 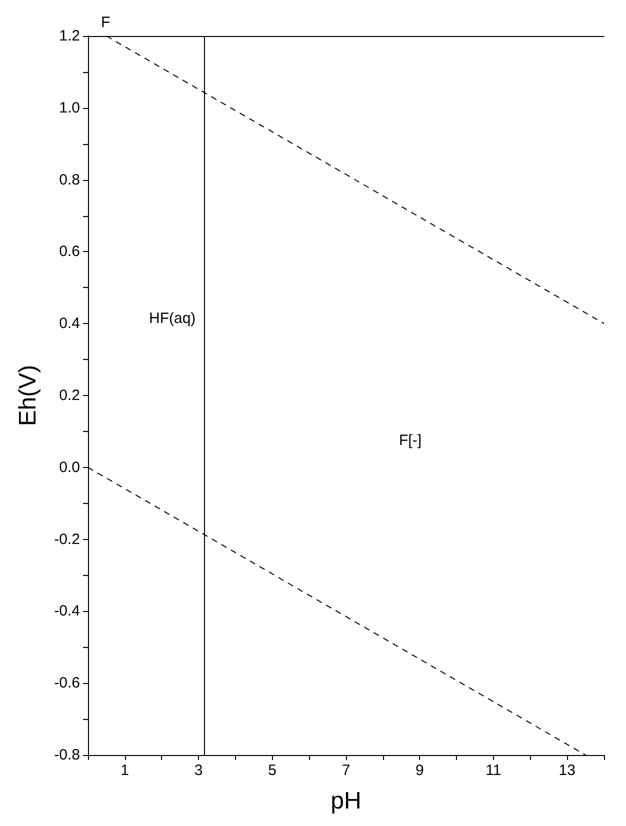 I want to click on chart-title: F, so click(x=105, y=22).